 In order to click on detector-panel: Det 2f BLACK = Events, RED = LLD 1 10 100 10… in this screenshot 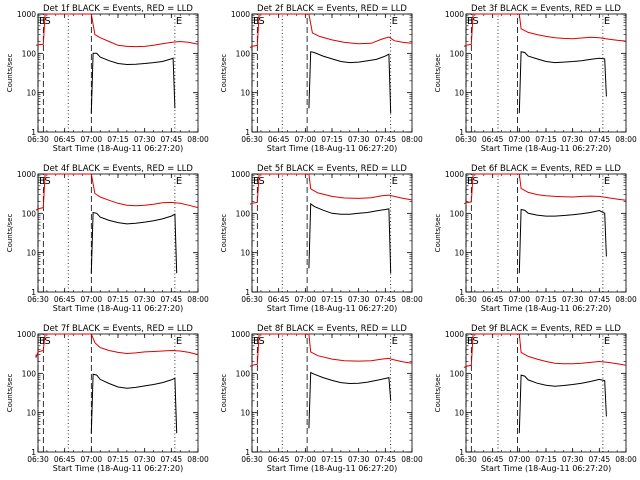, I will do `click(321, 78)`.